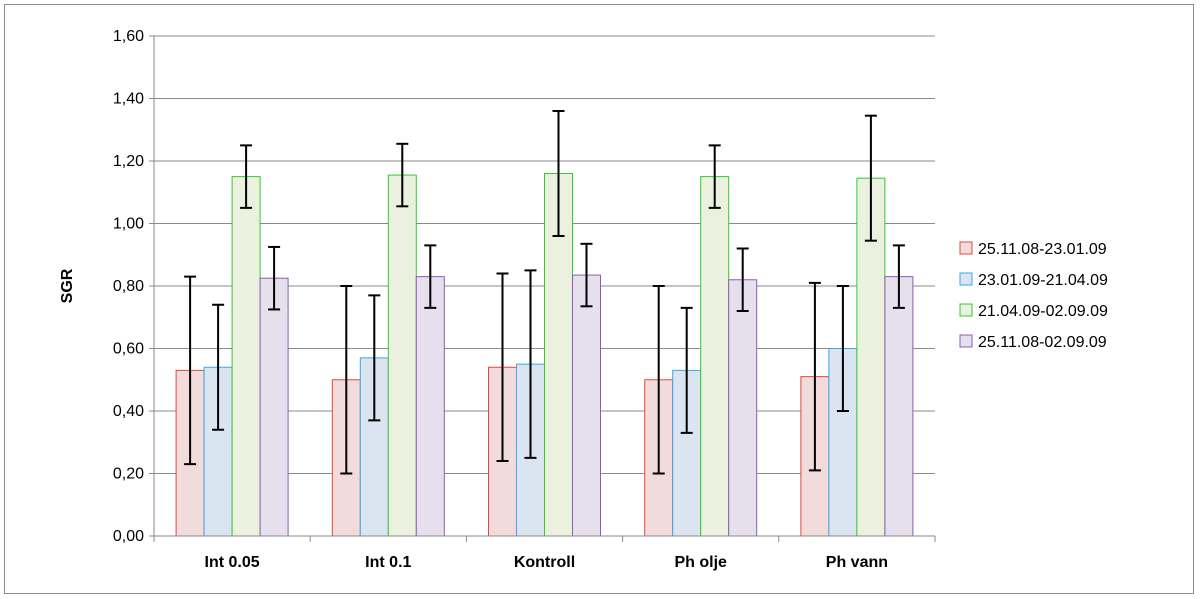  I want to click on x-tick-label: Ph olje, so click(700, 562).